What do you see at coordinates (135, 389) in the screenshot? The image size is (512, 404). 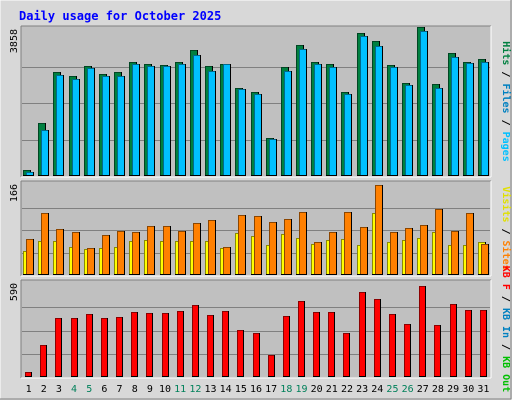 I see `x-tick-label: 8` at bounding box center [135, 389].